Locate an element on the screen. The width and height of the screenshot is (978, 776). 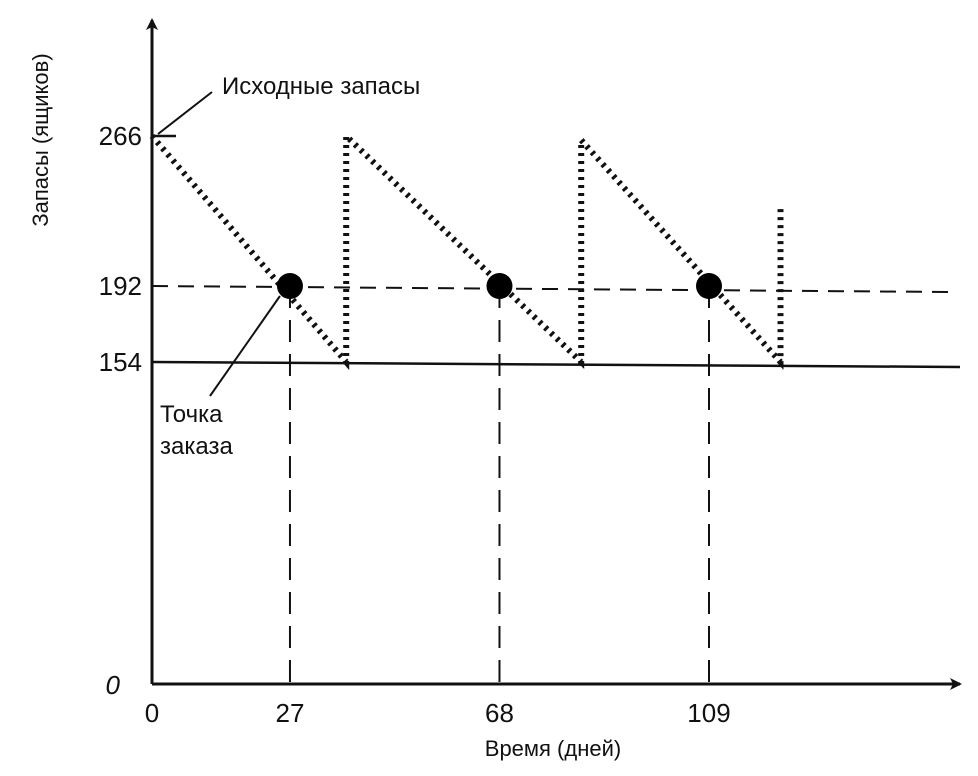
x-tick-label-1: 27 is located at coordinates (290, 713).